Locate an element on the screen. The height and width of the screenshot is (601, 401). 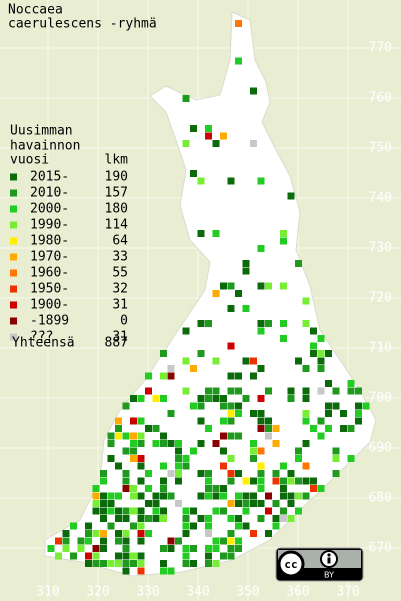
total-label: Yhteensä is located at coordinates (43, 343).